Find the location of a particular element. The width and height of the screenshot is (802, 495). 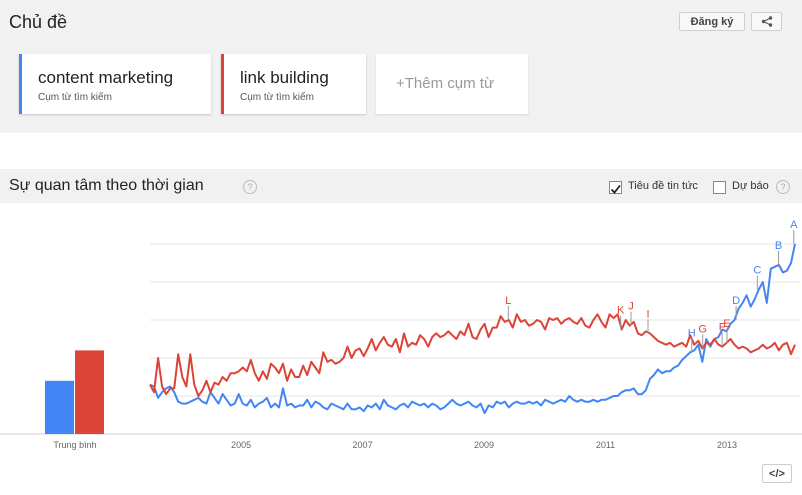

checkmark-icon is located at coordinates (615, 189).